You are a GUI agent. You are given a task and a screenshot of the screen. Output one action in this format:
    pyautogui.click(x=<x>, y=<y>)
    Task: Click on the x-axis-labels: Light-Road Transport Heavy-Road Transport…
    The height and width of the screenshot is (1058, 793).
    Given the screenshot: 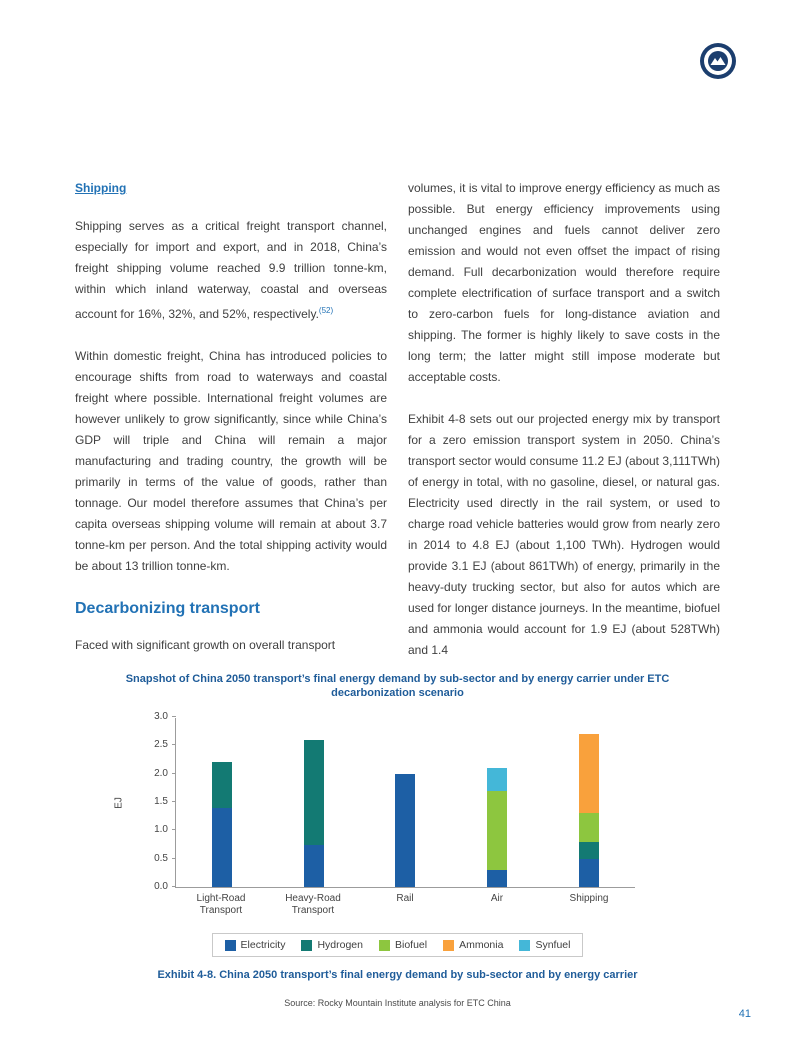 What is the action you would take?
    pyautogui.click(x=405, y=902)
    